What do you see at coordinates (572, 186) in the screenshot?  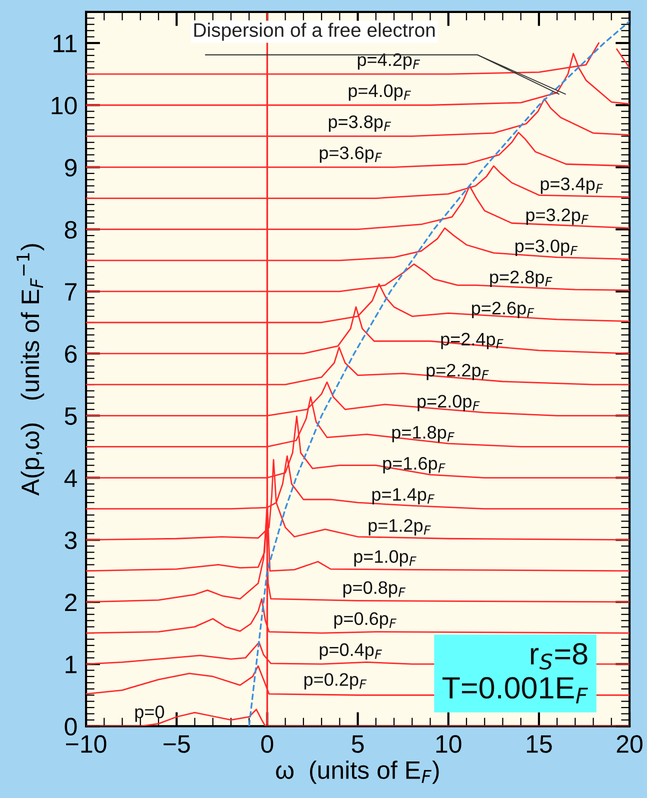 I see `series-label: p=3.4p$_{F}$` at bounding box center [572, 186].